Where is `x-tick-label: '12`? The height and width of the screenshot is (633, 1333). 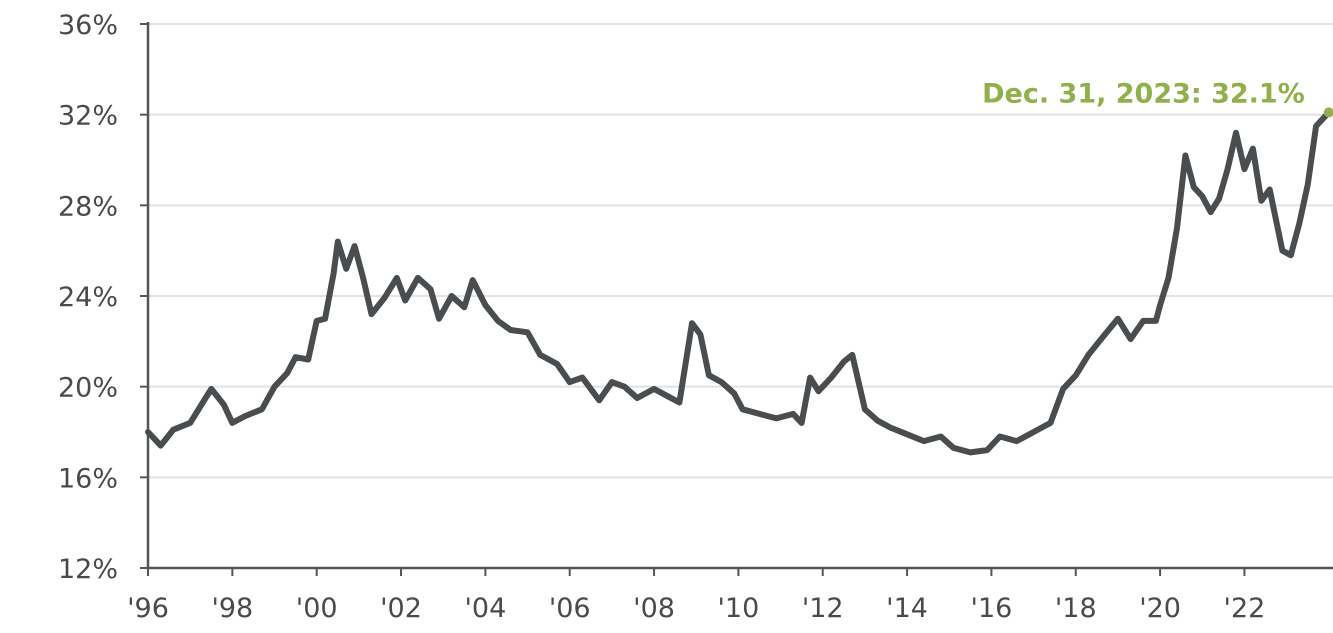 x-tick-label: '12 is located at coordinates (823, 608).